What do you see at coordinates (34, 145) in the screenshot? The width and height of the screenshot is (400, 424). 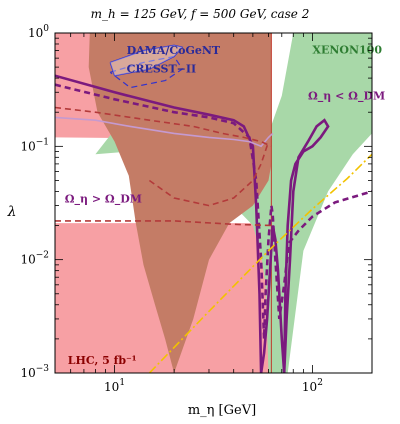 I see `y-tick-label: 10⁻¹` at bounding box center [34, 145].